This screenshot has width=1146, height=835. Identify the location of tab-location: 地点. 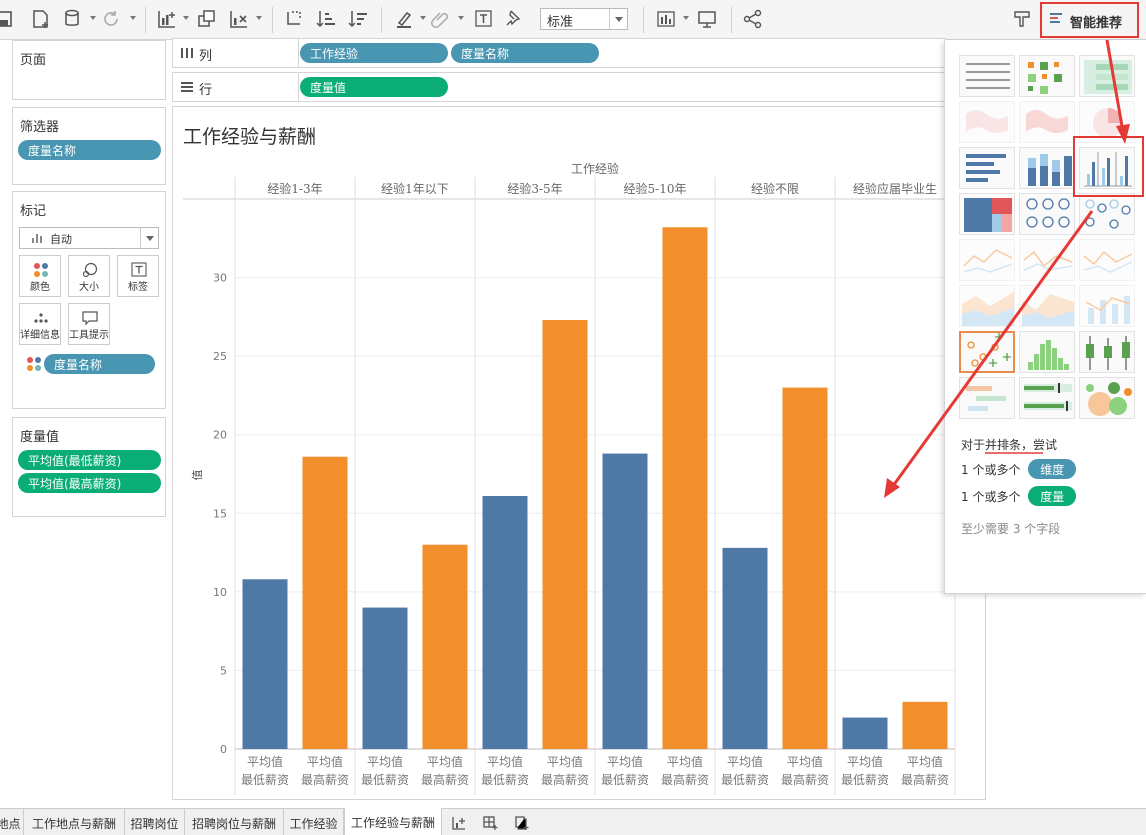
(12, 822).